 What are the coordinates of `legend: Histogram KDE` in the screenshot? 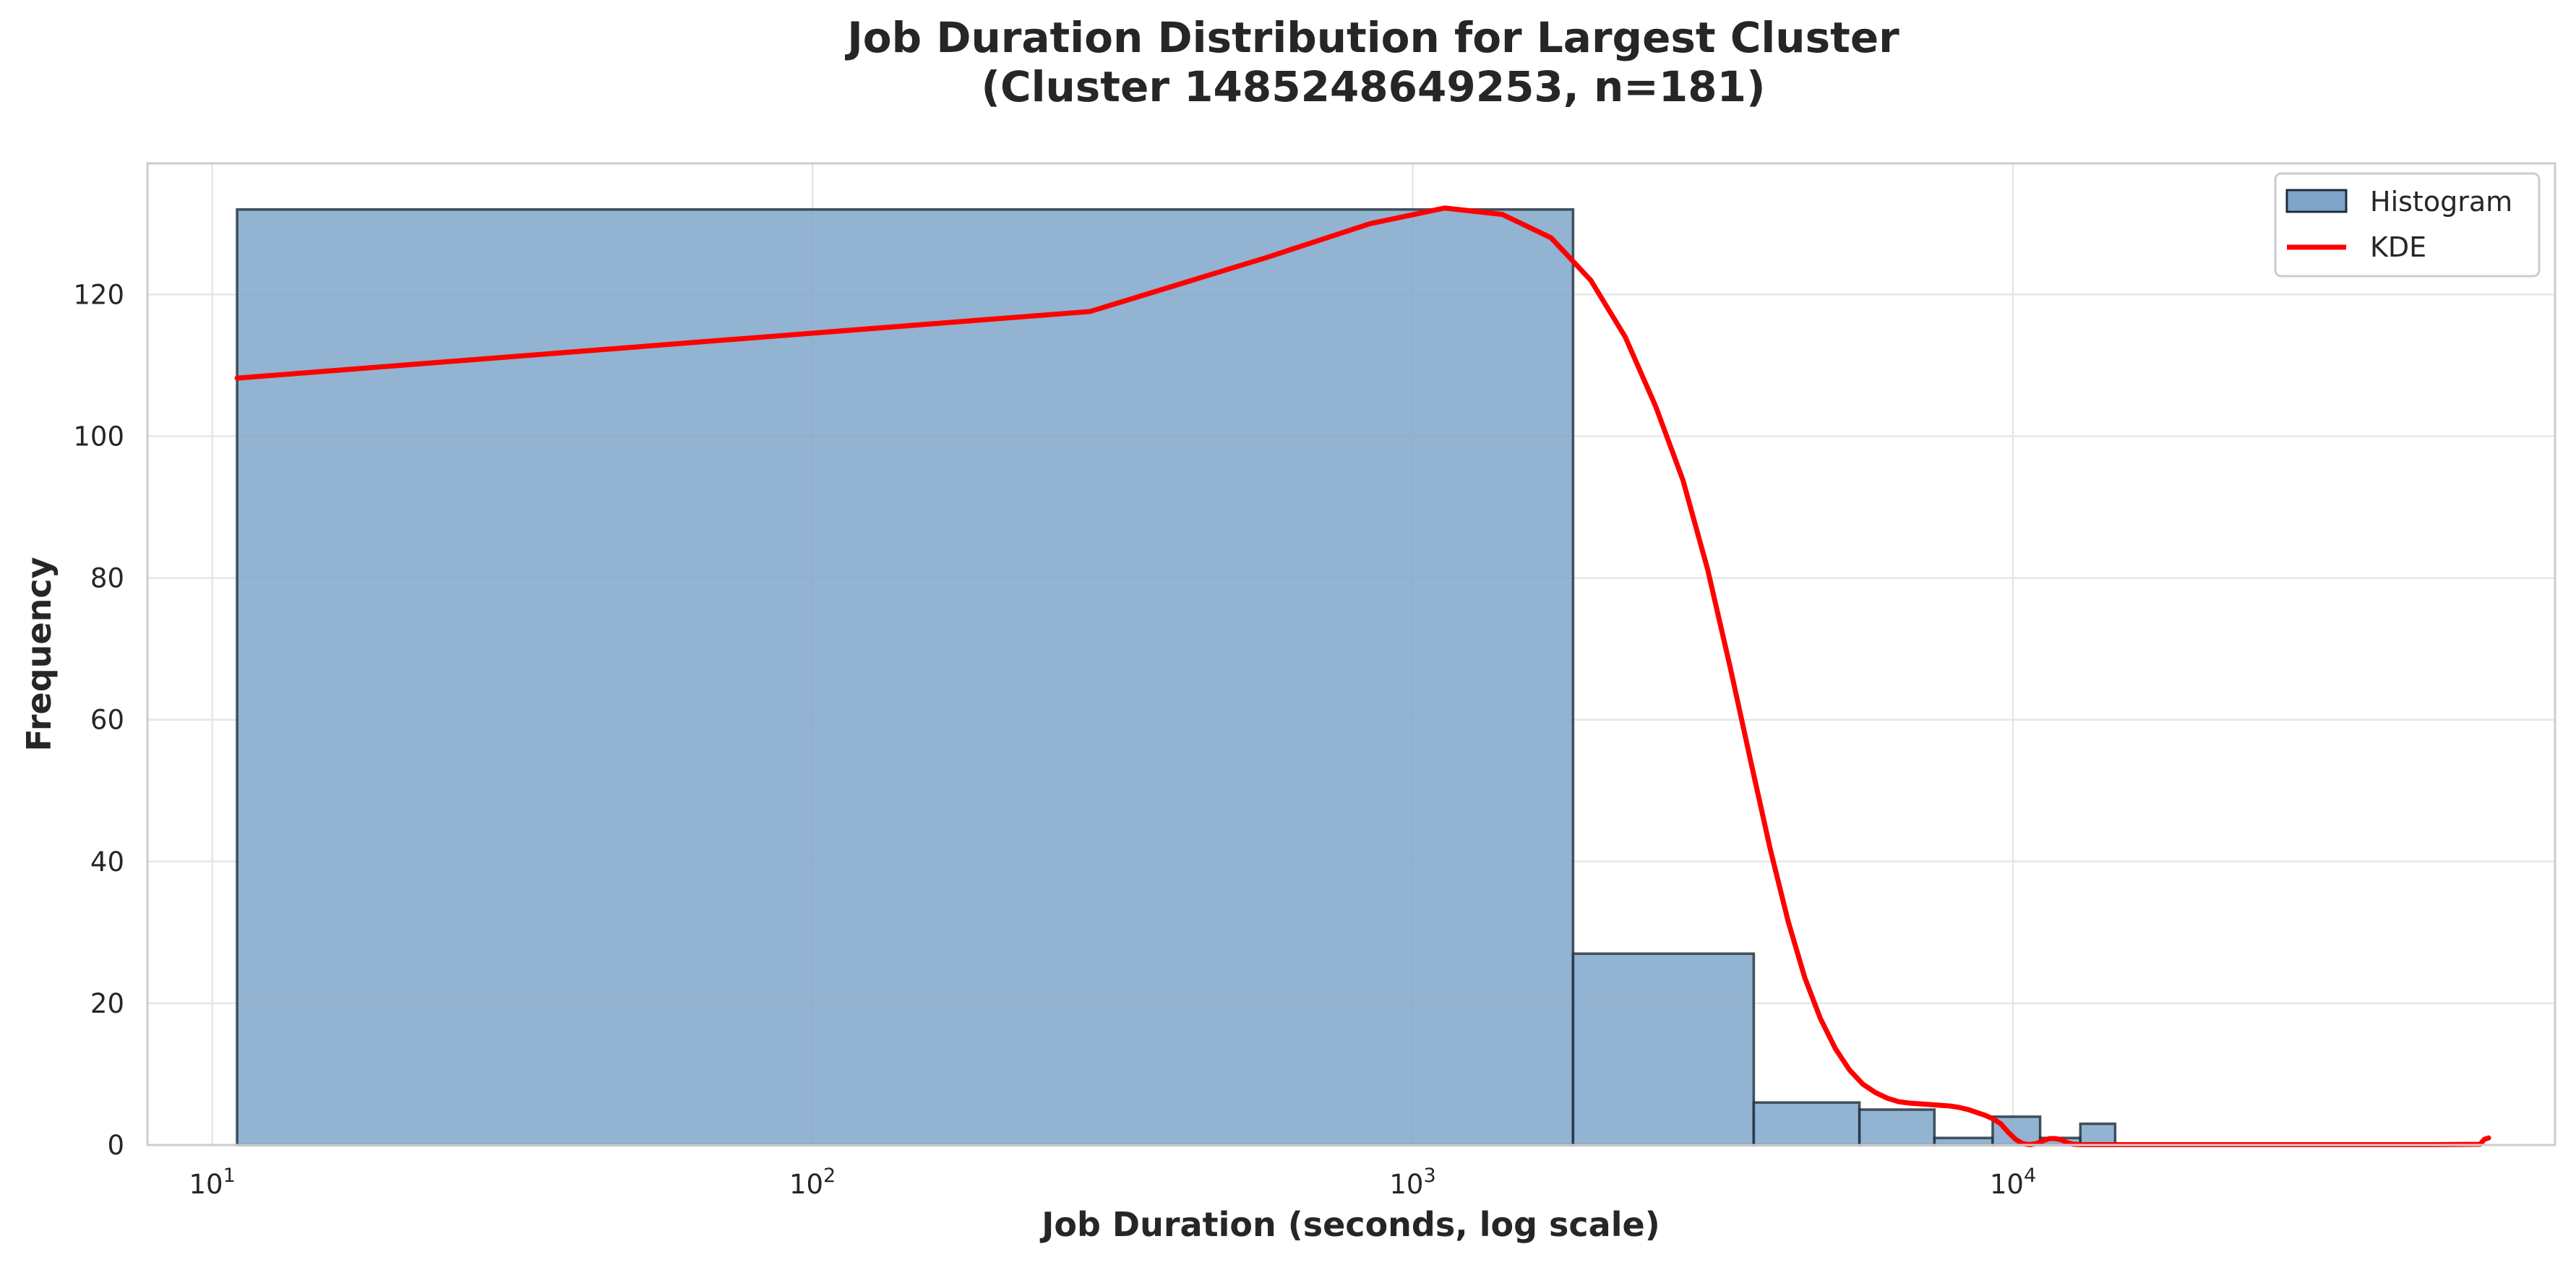 It's located at (2408, 225).